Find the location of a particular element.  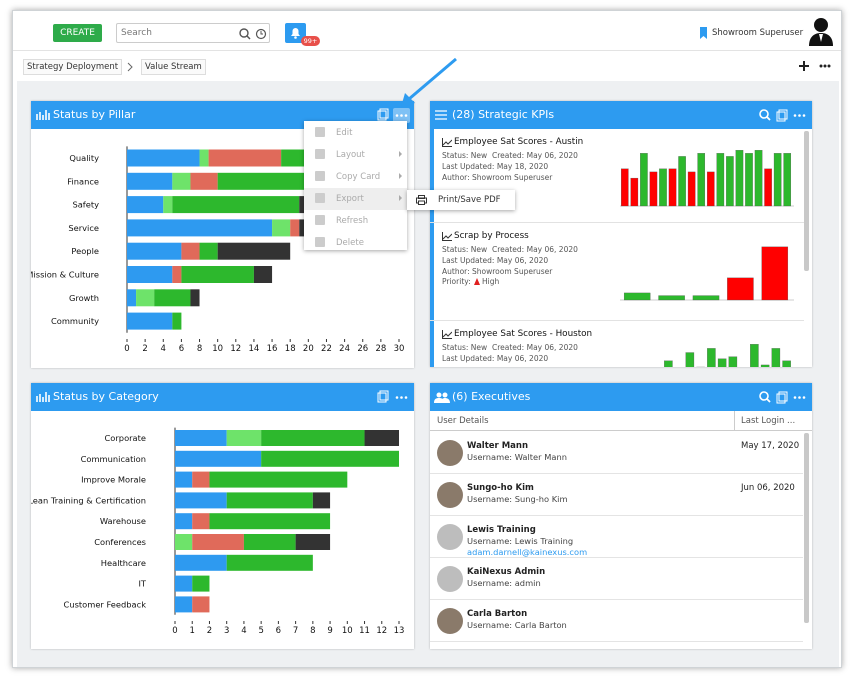

column-header: User Details is located at coordinates (463, 421).